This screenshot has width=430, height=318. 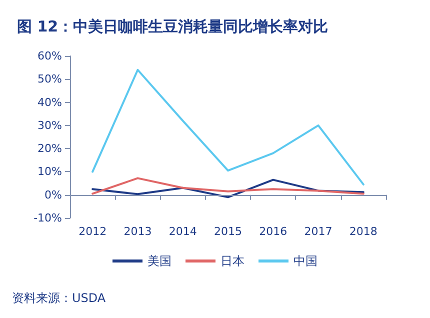 I want to click on x-tick-label: 2013, so click(x=138, y=231).